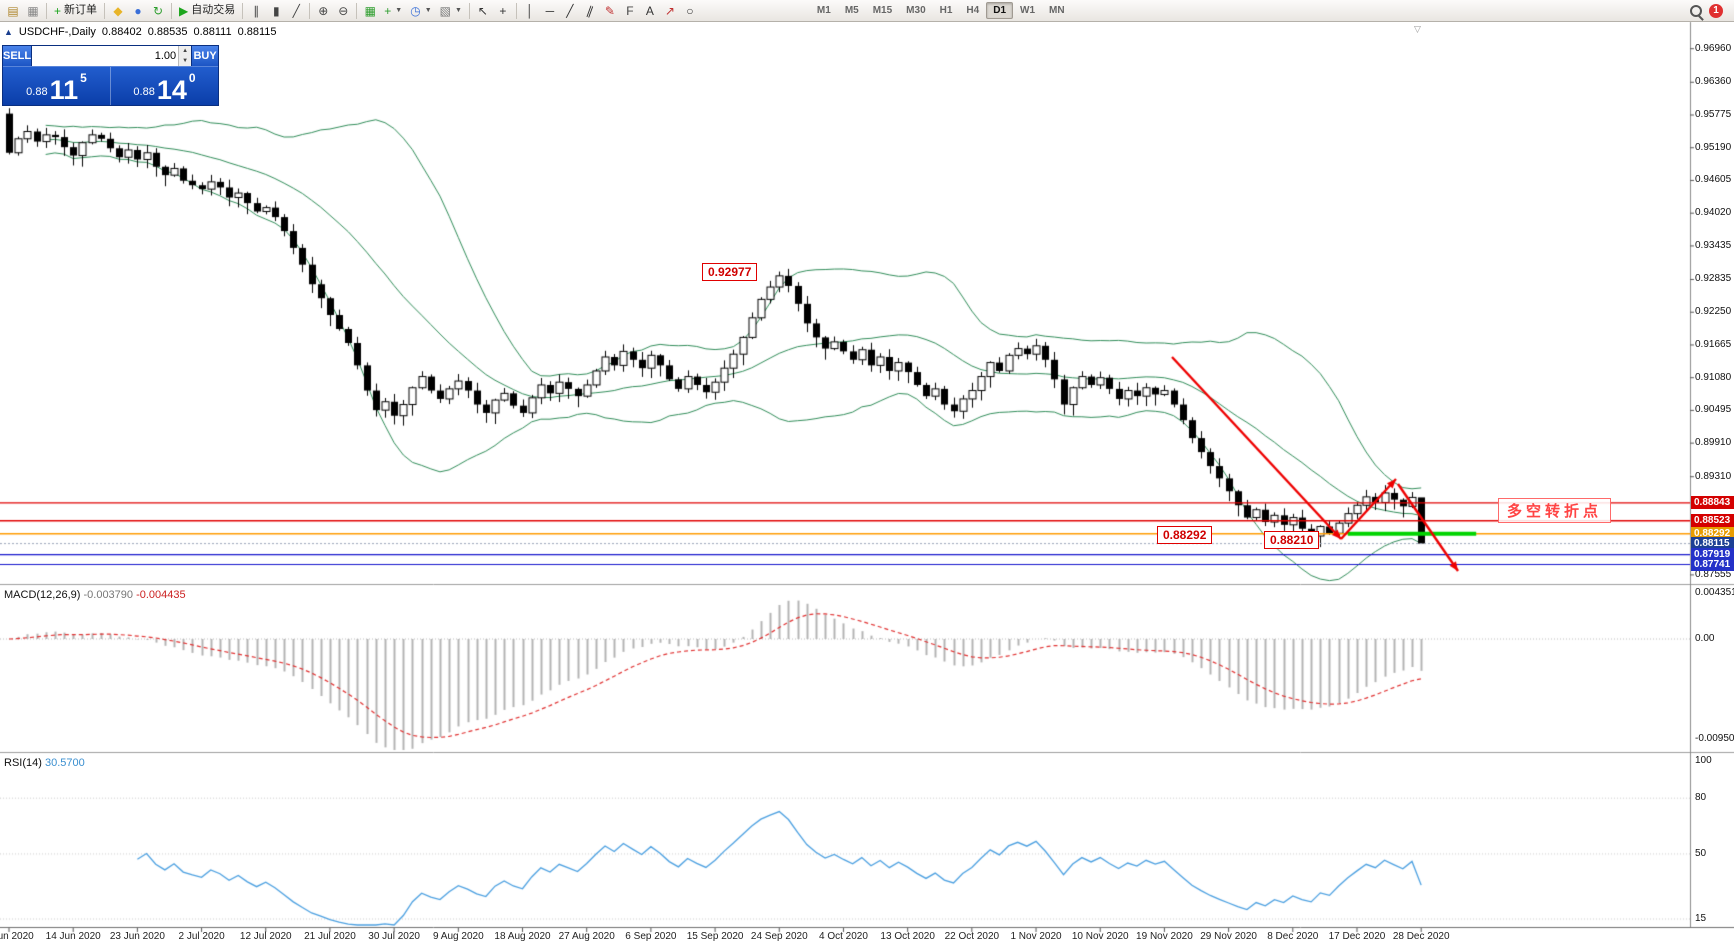 The image size is (1734, 945). I want to click on buy-price: 0.88 14 0, so click(164, 86).